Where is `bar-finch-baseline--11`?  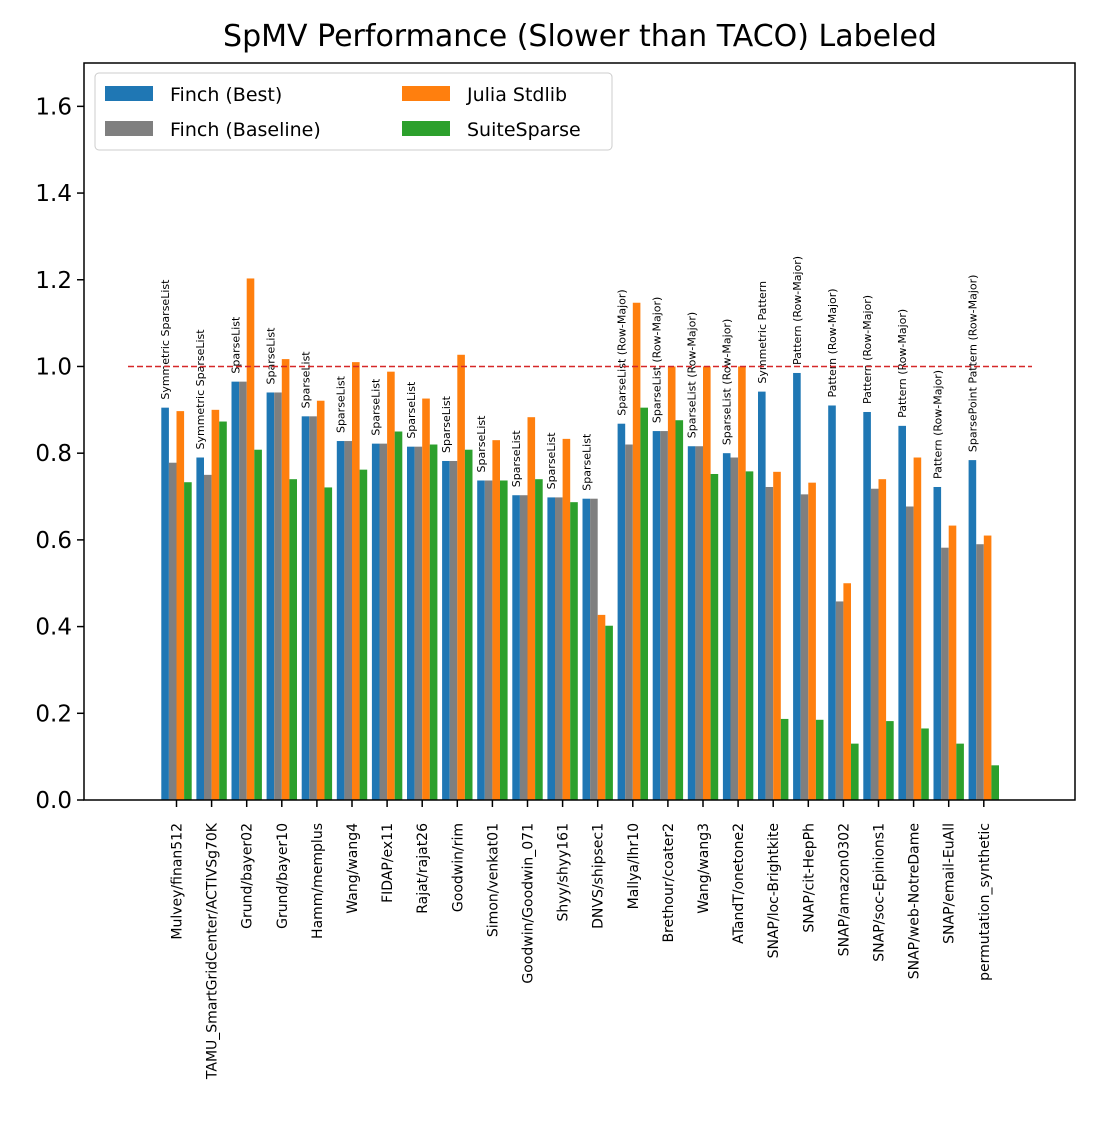
bar-finch-baseline--11 is located at coordinates (559, 648).